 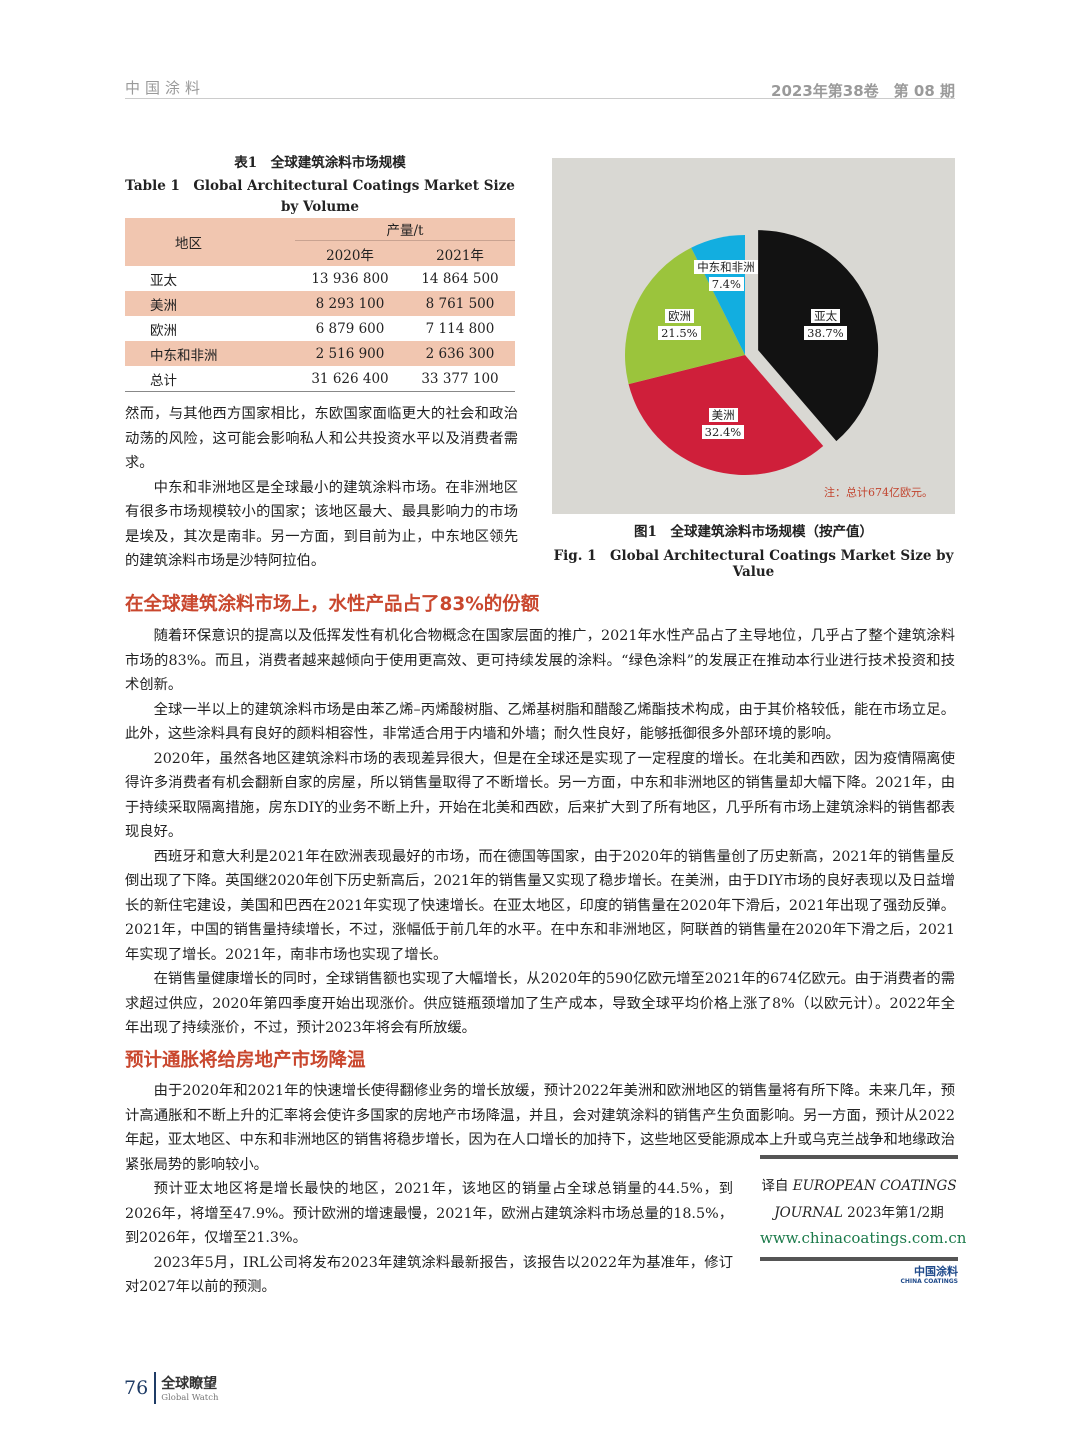 What do you see at coordinates (460, 328) in the screenshot?
I see `cell-2021: 7 114 800` at bounding box center [460, 328].